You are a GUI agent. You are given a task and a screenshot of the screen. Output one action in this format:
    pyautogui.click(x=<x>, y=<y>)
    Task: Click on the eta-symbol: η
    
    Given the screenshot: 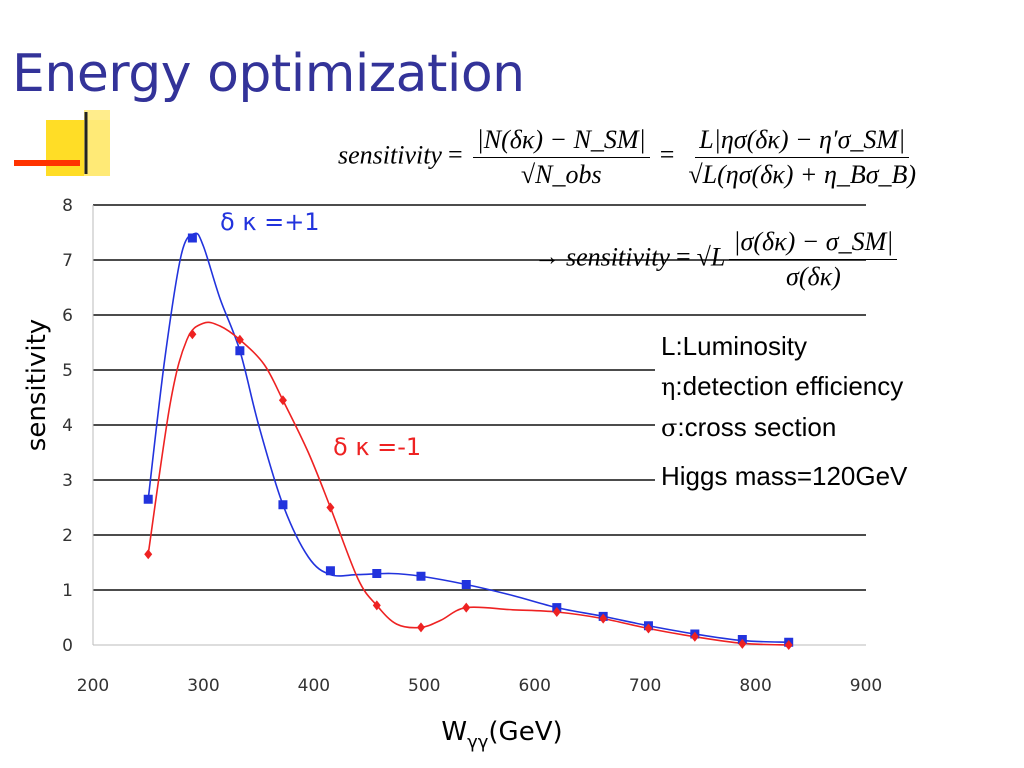 What is the action you would take?
    pyautogui.click(x=668, y=387)
    